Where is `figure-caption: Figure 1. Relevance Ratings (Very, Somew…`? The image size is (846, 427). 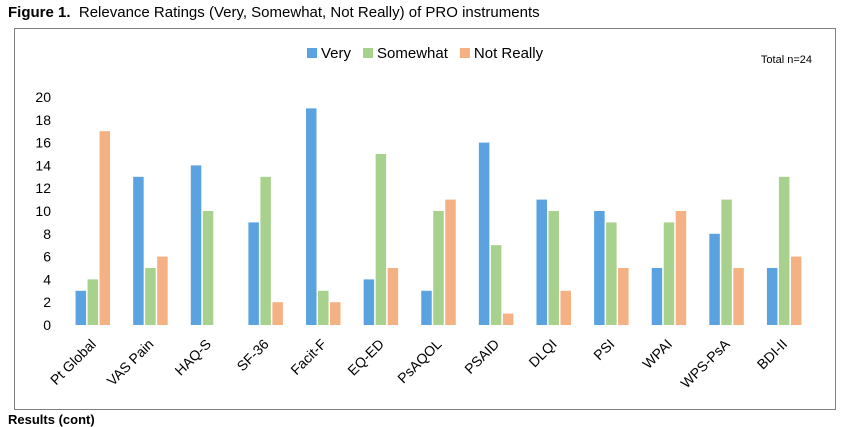 figure-caption: Figure 1. Relevance Ratings (Very, Somew… is located at coordinates (274, 12).